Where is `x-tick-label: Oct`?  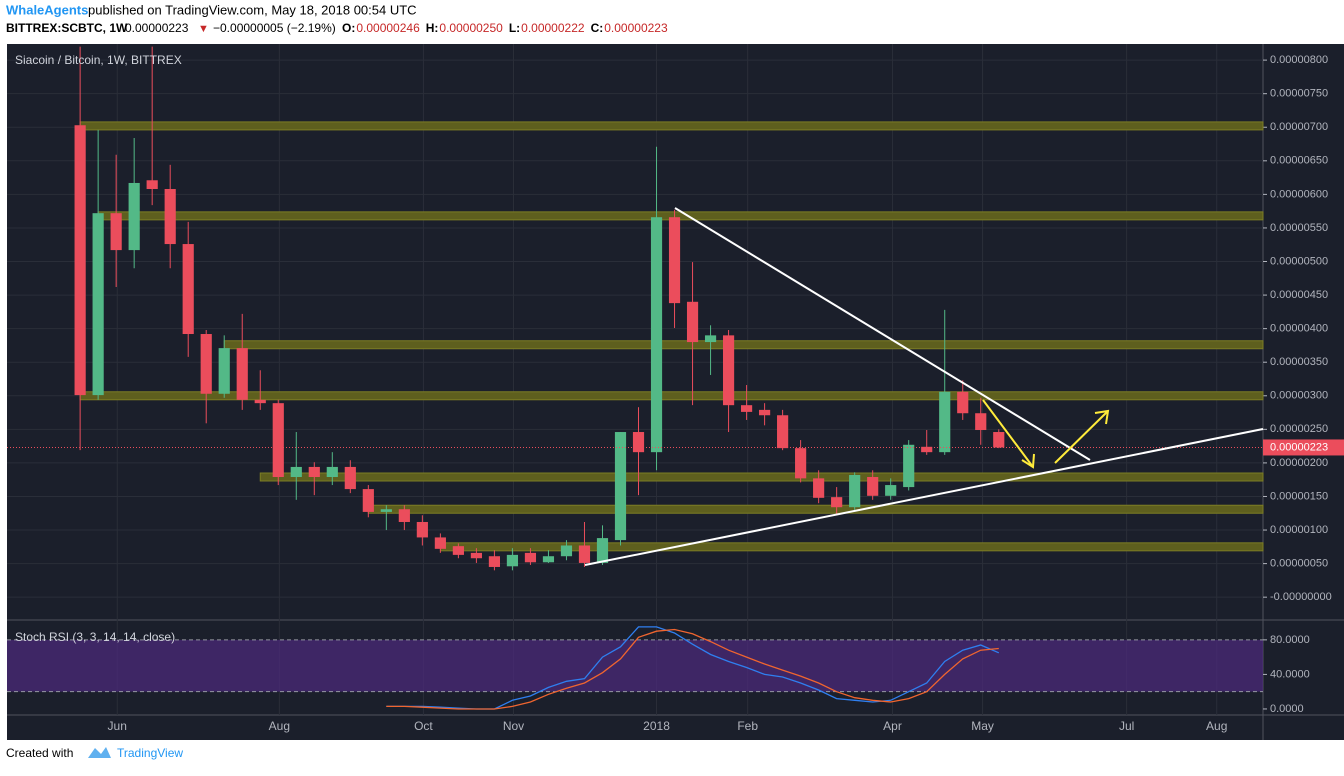 x-tick-label: Oct is located at coordinates (423, 726).